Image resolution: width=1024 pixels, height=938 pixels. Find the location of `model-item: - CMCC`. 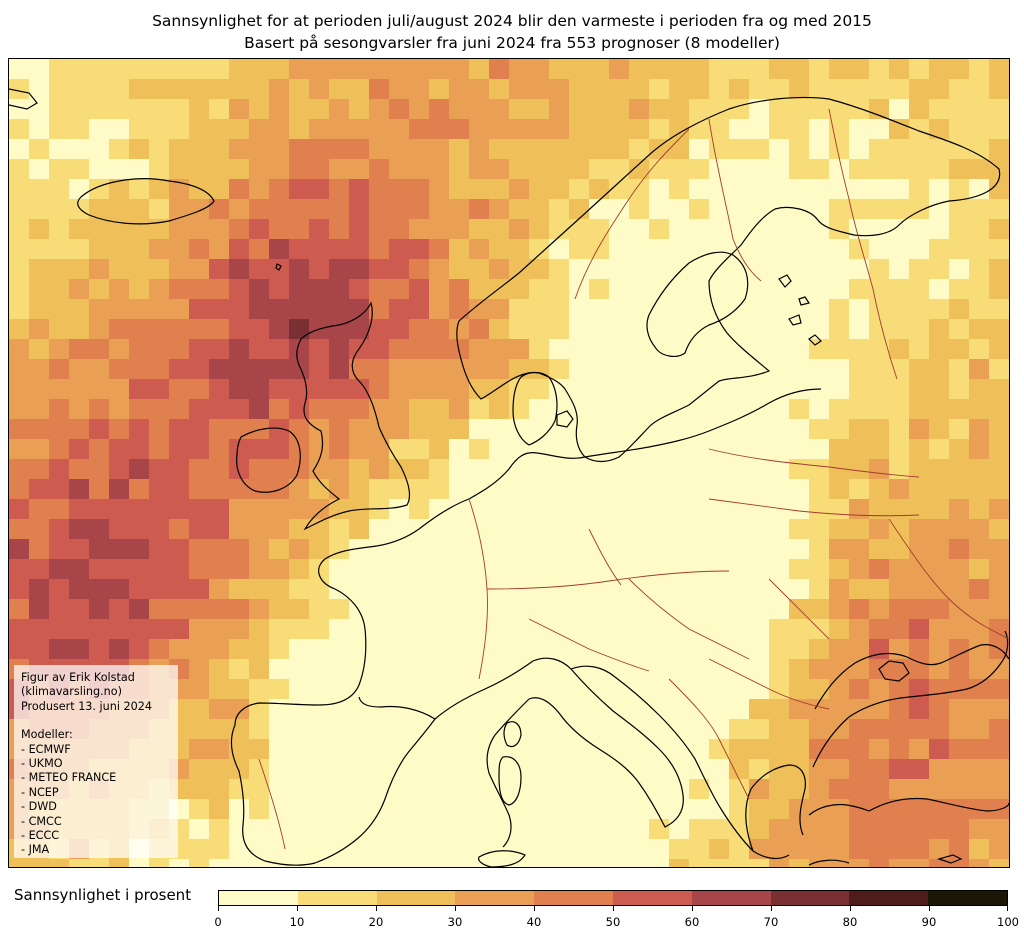

model-item: - CMCC is located at coordinates (41, 821).